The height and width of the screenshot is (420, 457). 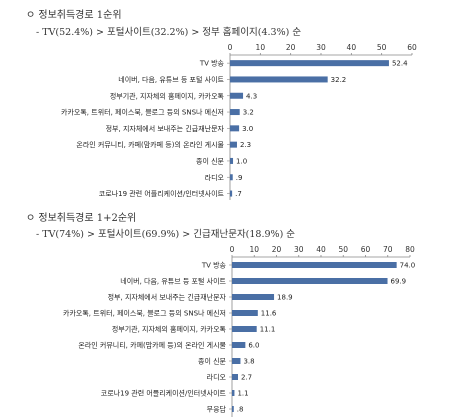 What do you see at coordinates (339, 80) in the screenshot?
I see `data-label: 32.2` at bounding box center [339, 80].